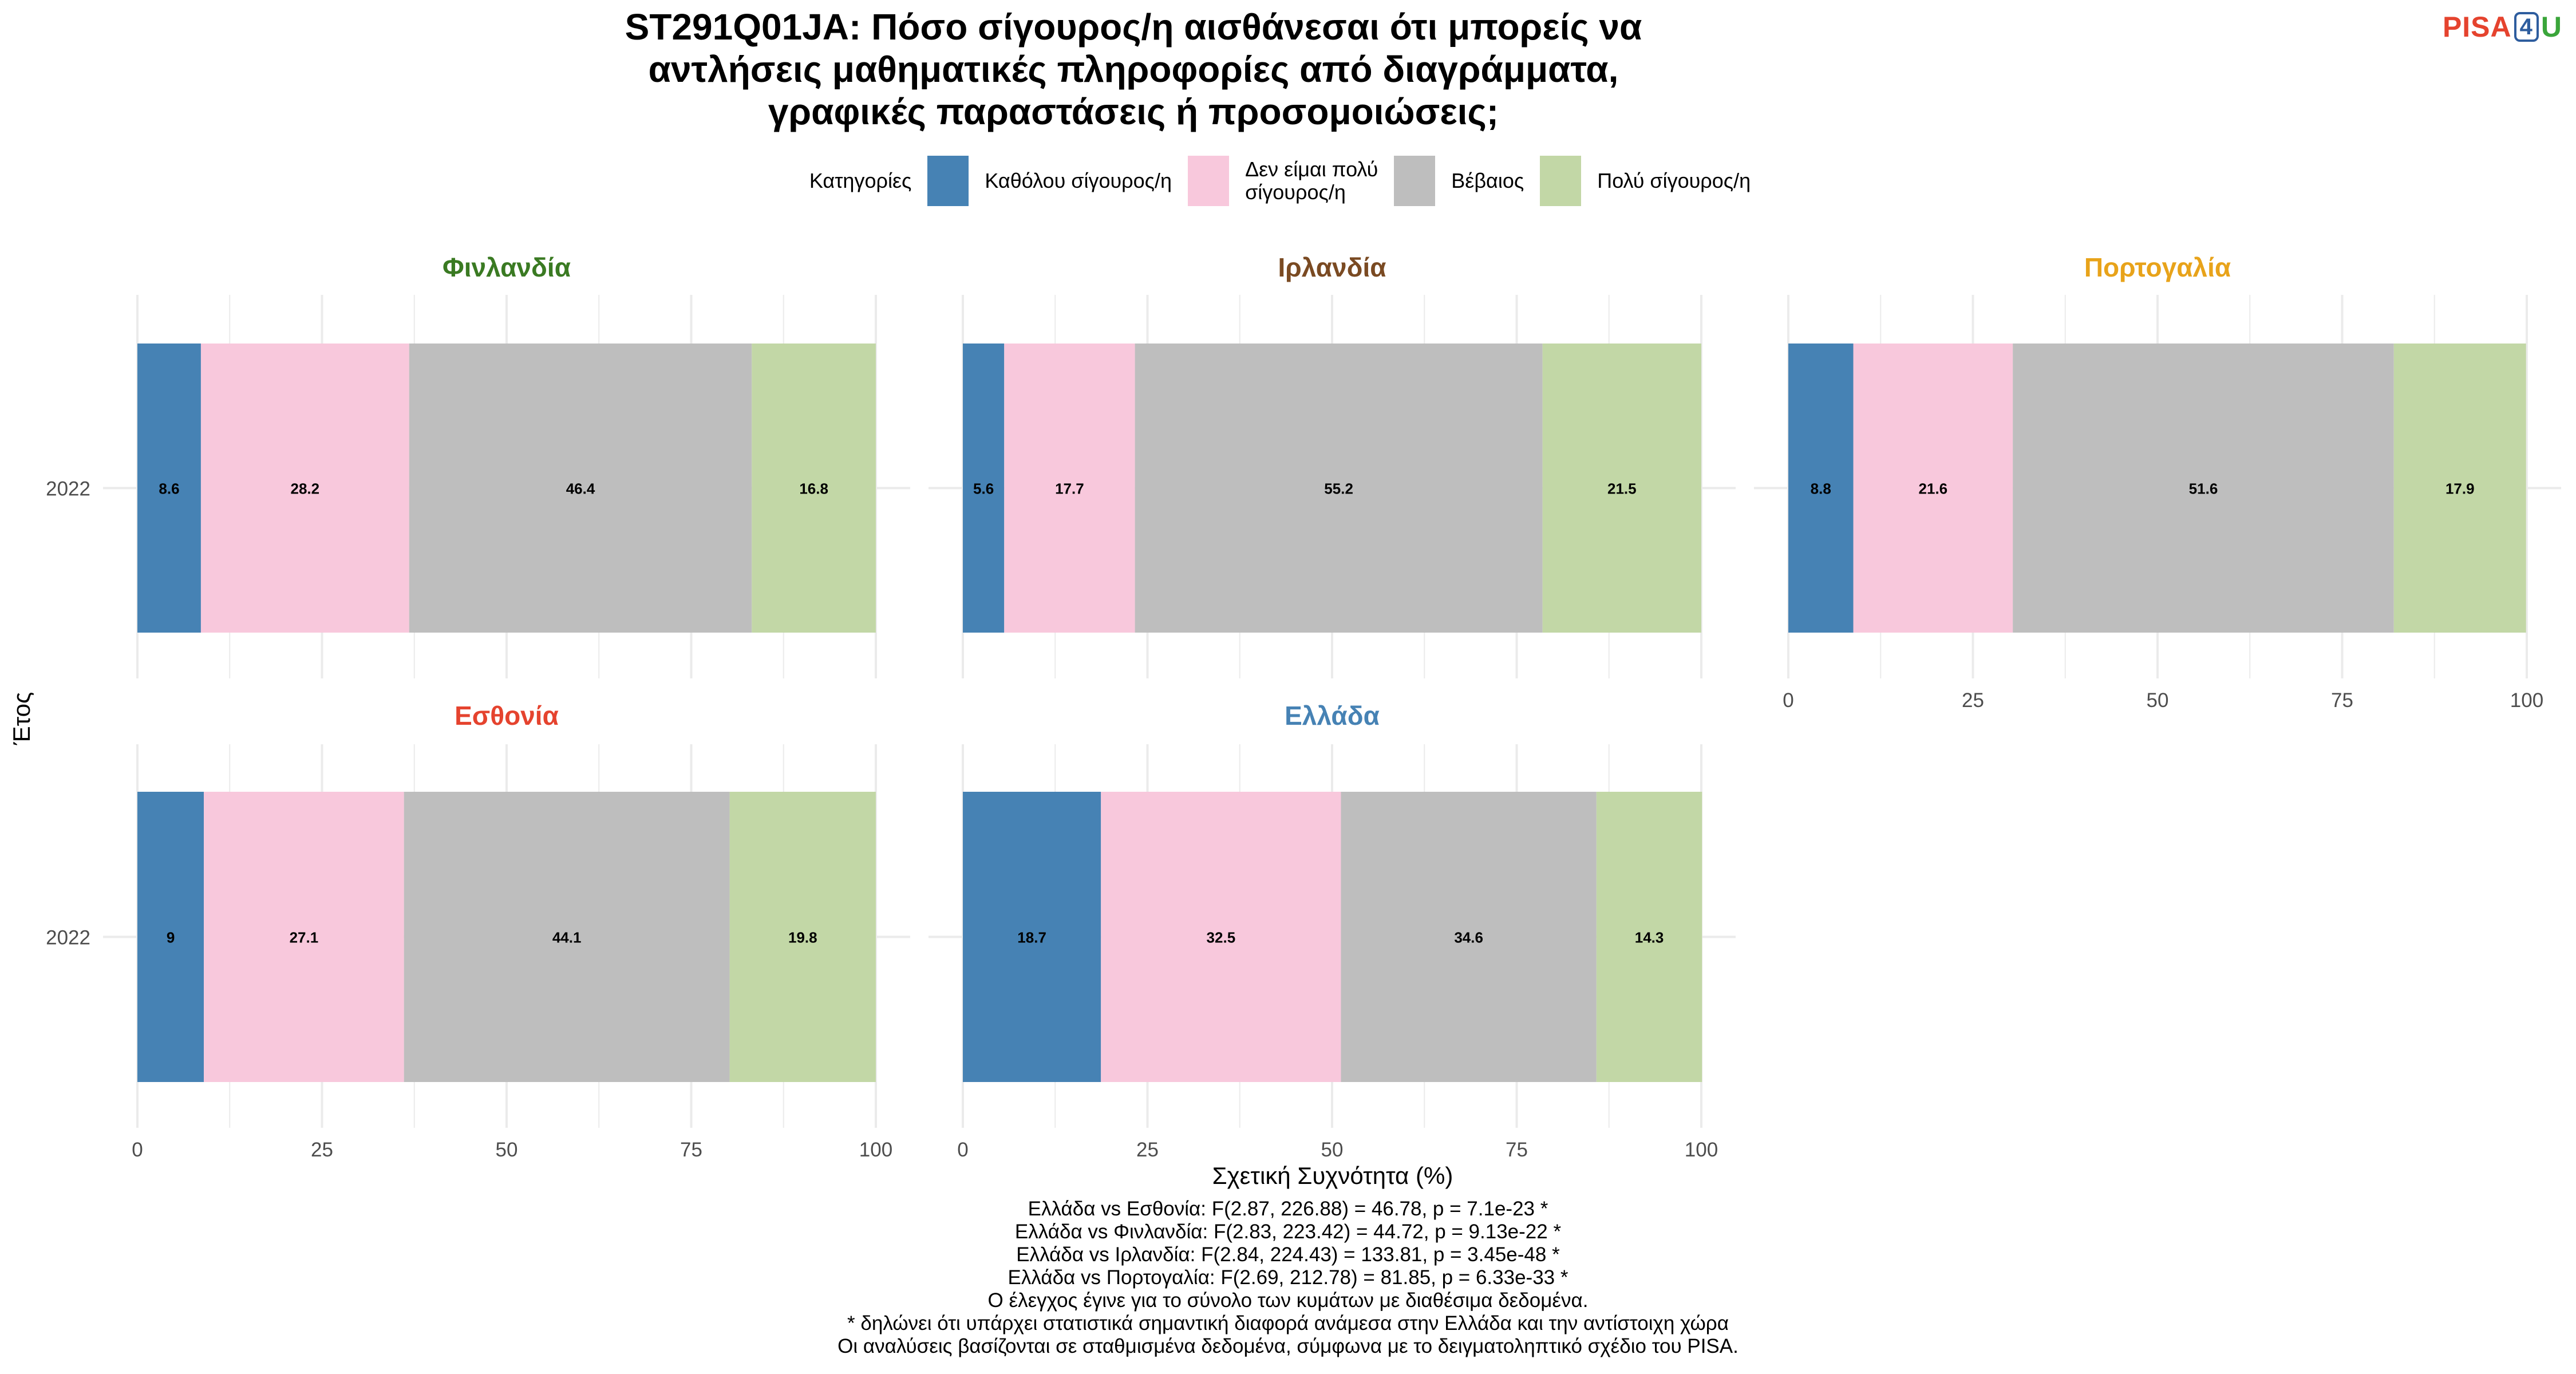 This screenshot has height=1374, width=2576. I want to click on facet-4-bar-not-at-all-confident, so click(170, 937).